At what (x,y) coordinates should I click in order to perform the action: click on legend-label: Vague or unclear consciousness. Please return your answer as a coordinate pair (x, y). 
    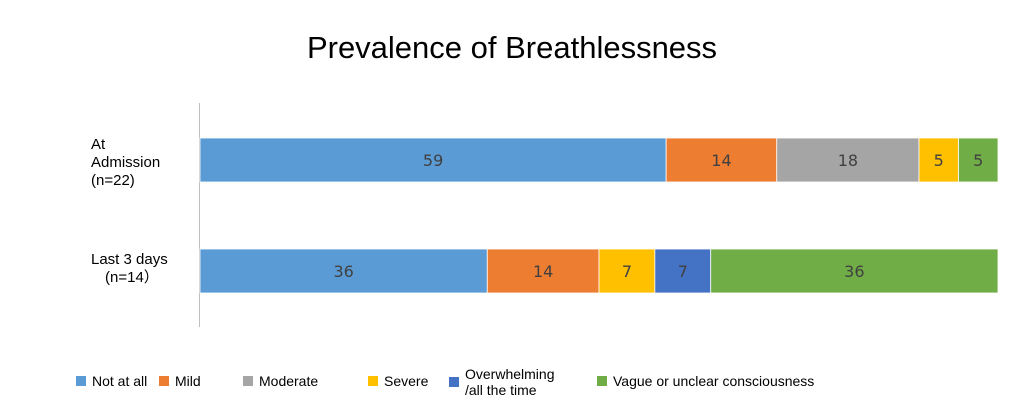
    Looking at the image, I should click on (713, 381).